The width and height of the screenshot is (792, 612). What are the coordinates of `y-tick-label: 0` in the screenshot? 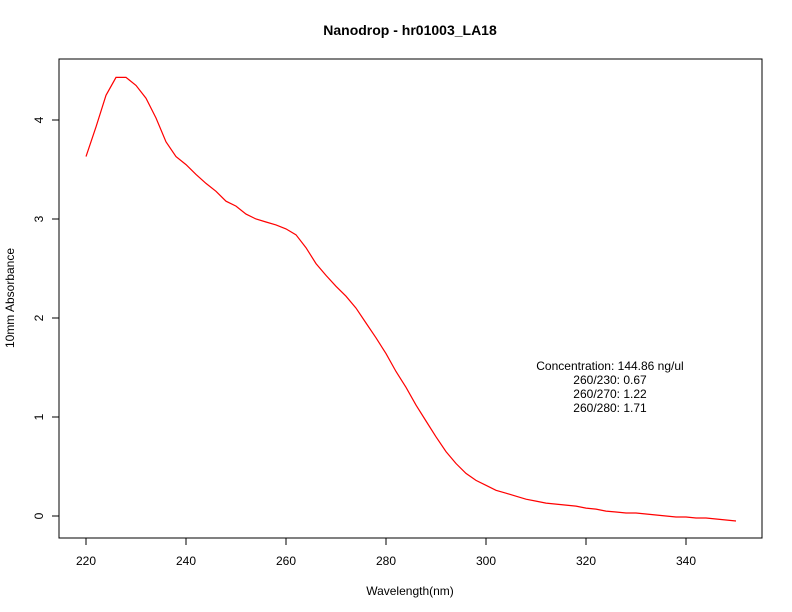 It's located at (39, 515).